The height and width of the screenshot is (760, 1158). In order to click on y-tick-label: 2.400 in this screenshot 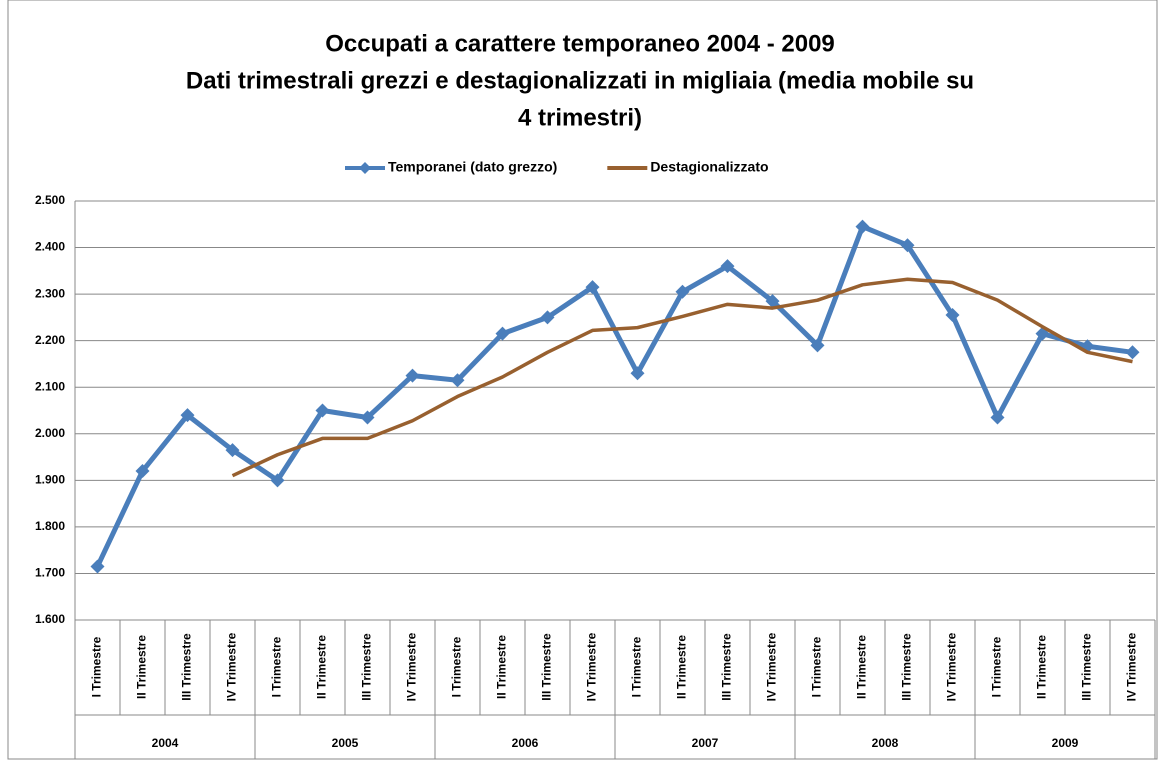, I will do `click(50, 247)`.